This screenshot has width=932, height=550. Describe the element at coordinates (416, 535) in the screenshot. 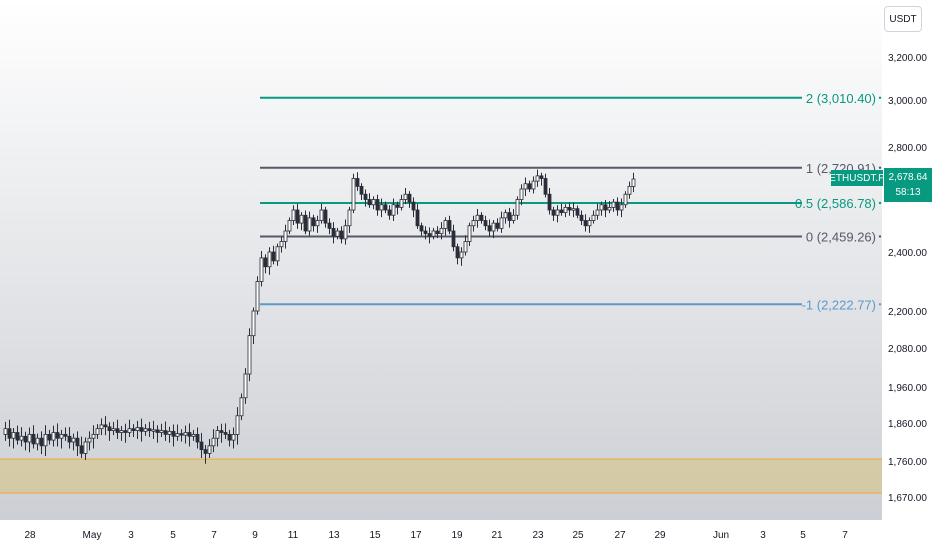

I see `time-tick-label: 17` at that location.